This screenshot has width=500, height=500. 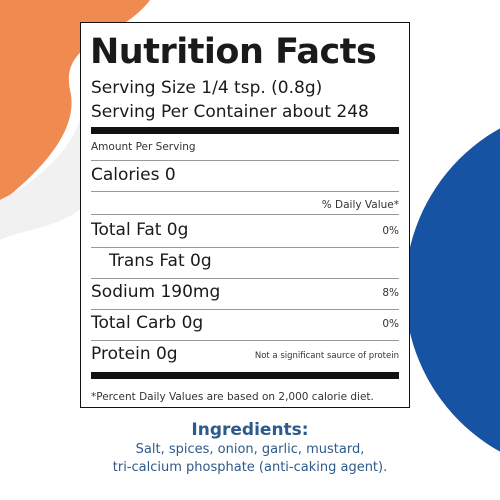 What do you see at coordinates (250, 449) in the screenshot?
I see `ingredients-line: Salt, spices, onion, garlic, mustard,` at bounding box center [250, 449].